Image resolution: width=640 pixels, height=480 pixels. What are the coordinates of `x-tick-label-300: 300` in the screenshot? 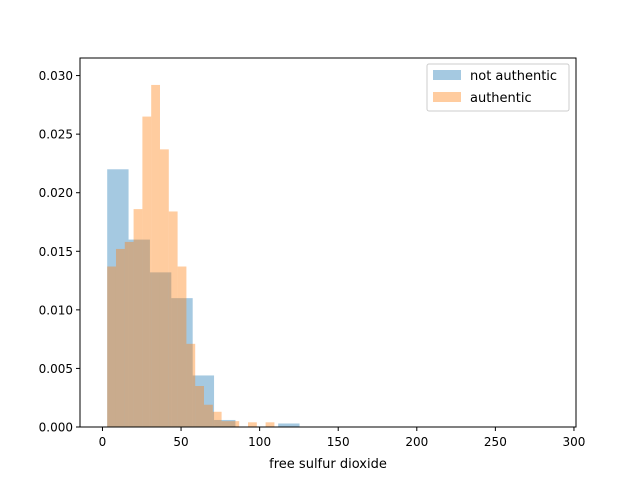 It's located at (574, 442).